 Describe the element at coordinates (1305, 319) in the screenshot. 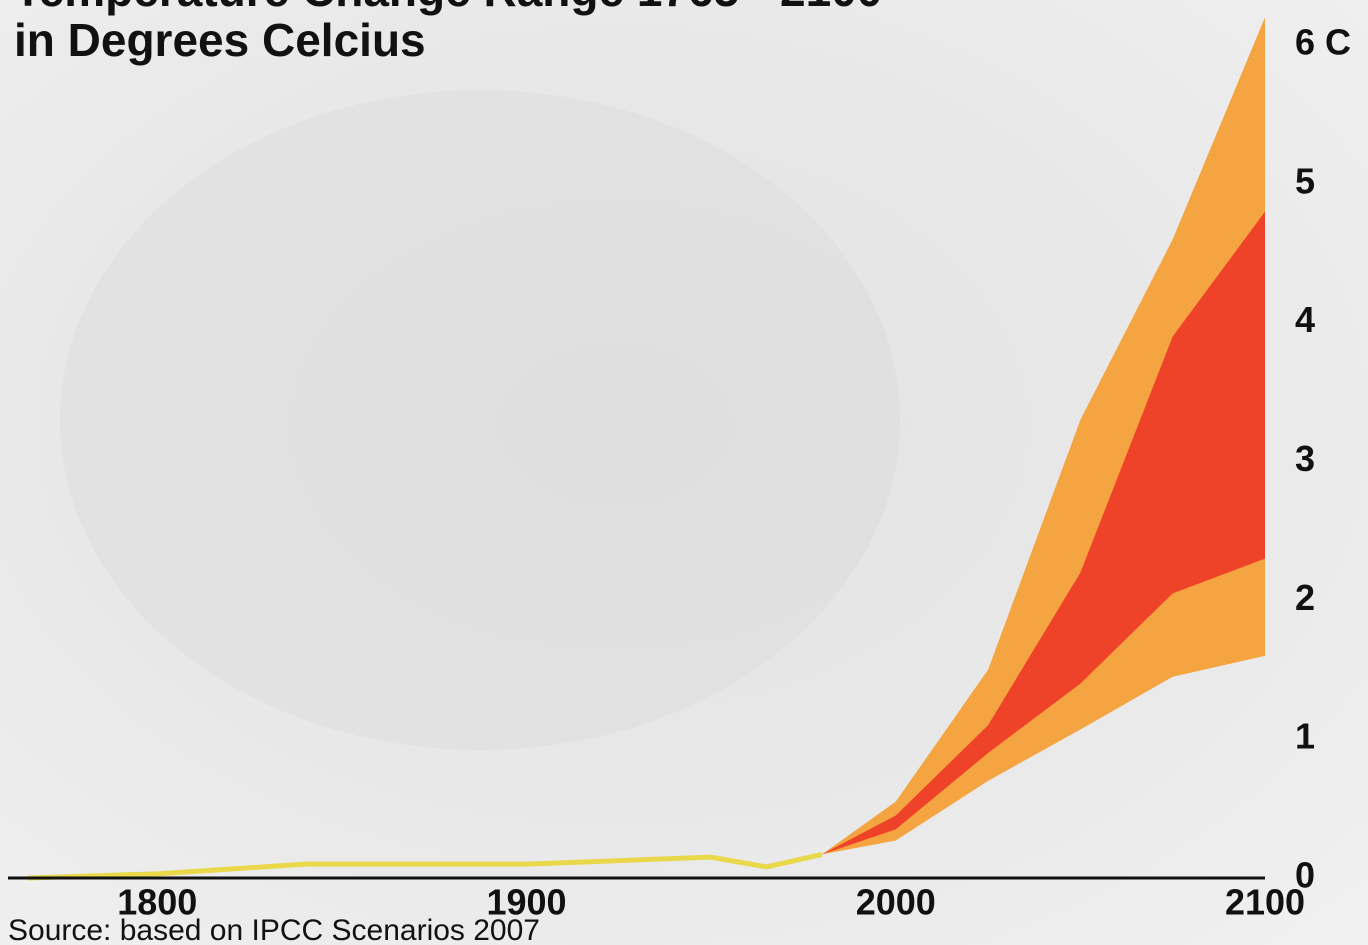

I see `y-tick-label: 4` at that location.